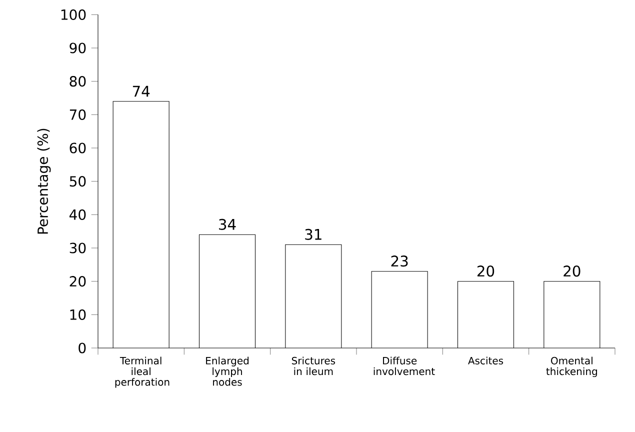  I want to click on y-tick-label: 90, so click(78, 48).